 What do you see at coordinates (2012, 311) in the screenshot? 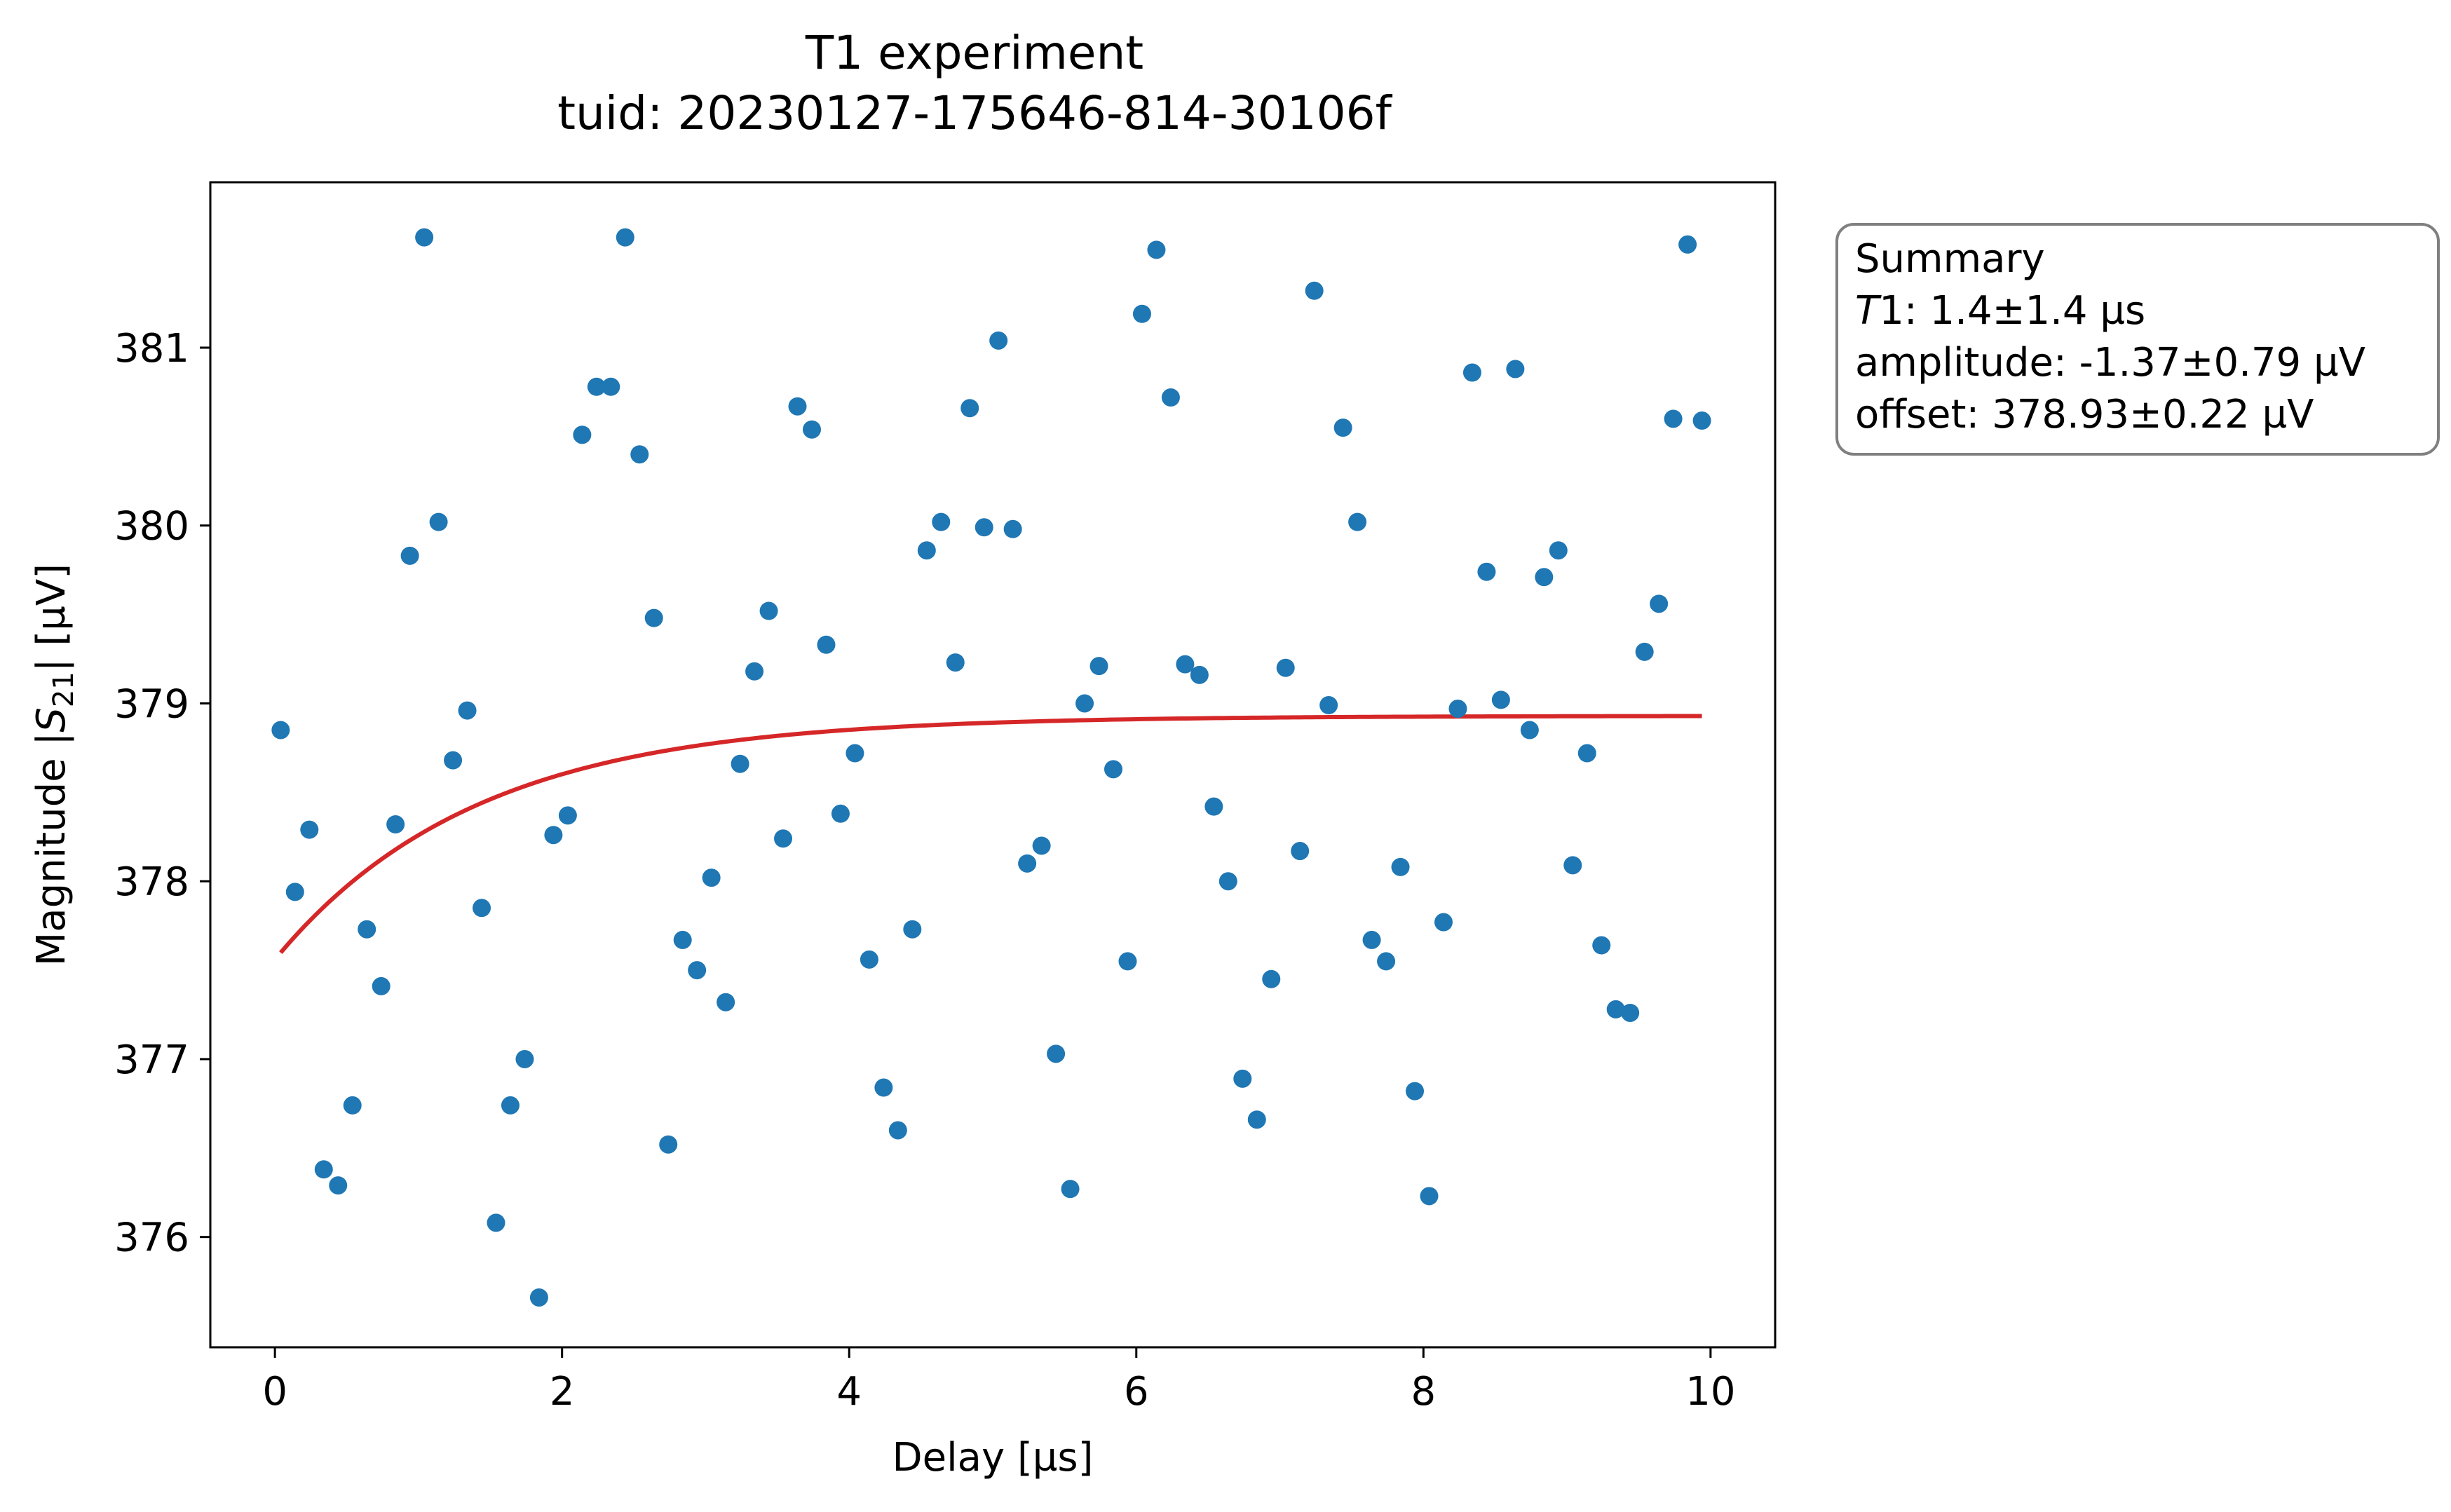
I see `summary-t1-value: 1: 1.4±1.4 µs` at bounding box center [2012, 311].